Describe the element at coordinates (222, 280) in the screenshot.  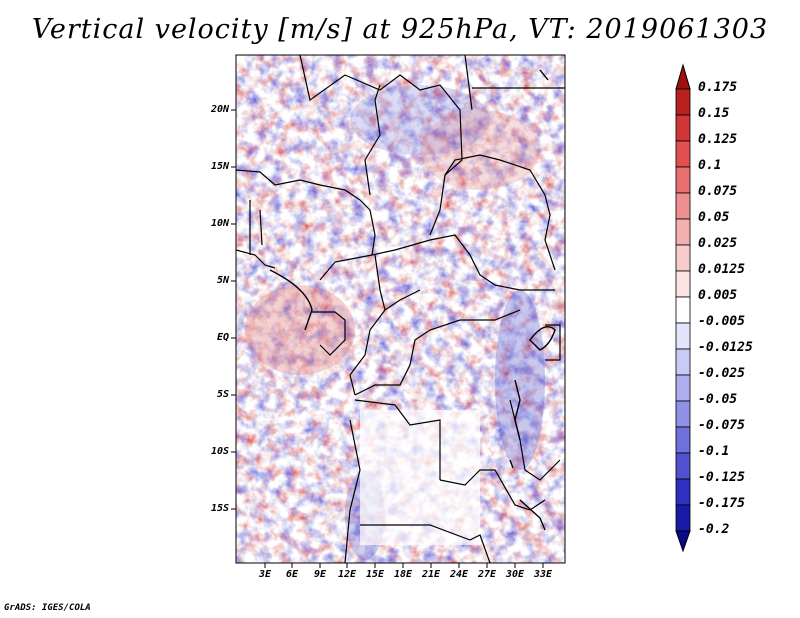
I see `lat-label-5n: 5N` at that location.